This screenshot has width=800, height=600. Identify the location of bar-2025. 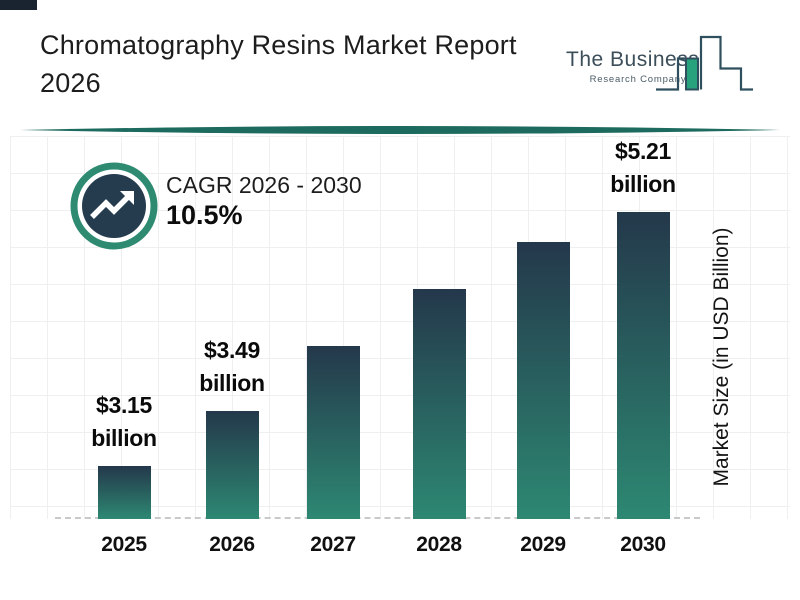
(124, 492).